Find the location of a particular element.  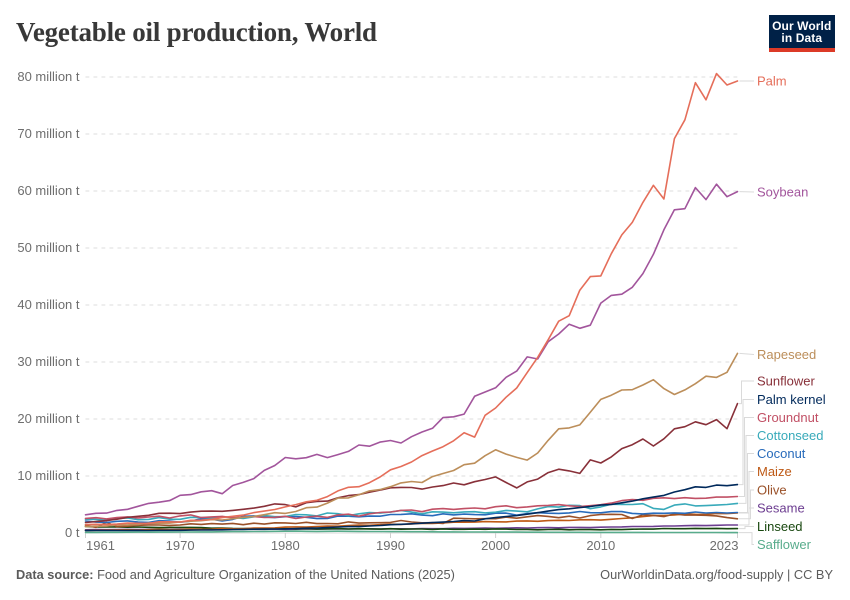

svg-text: 80 million t is located at coordinates (48, 76).